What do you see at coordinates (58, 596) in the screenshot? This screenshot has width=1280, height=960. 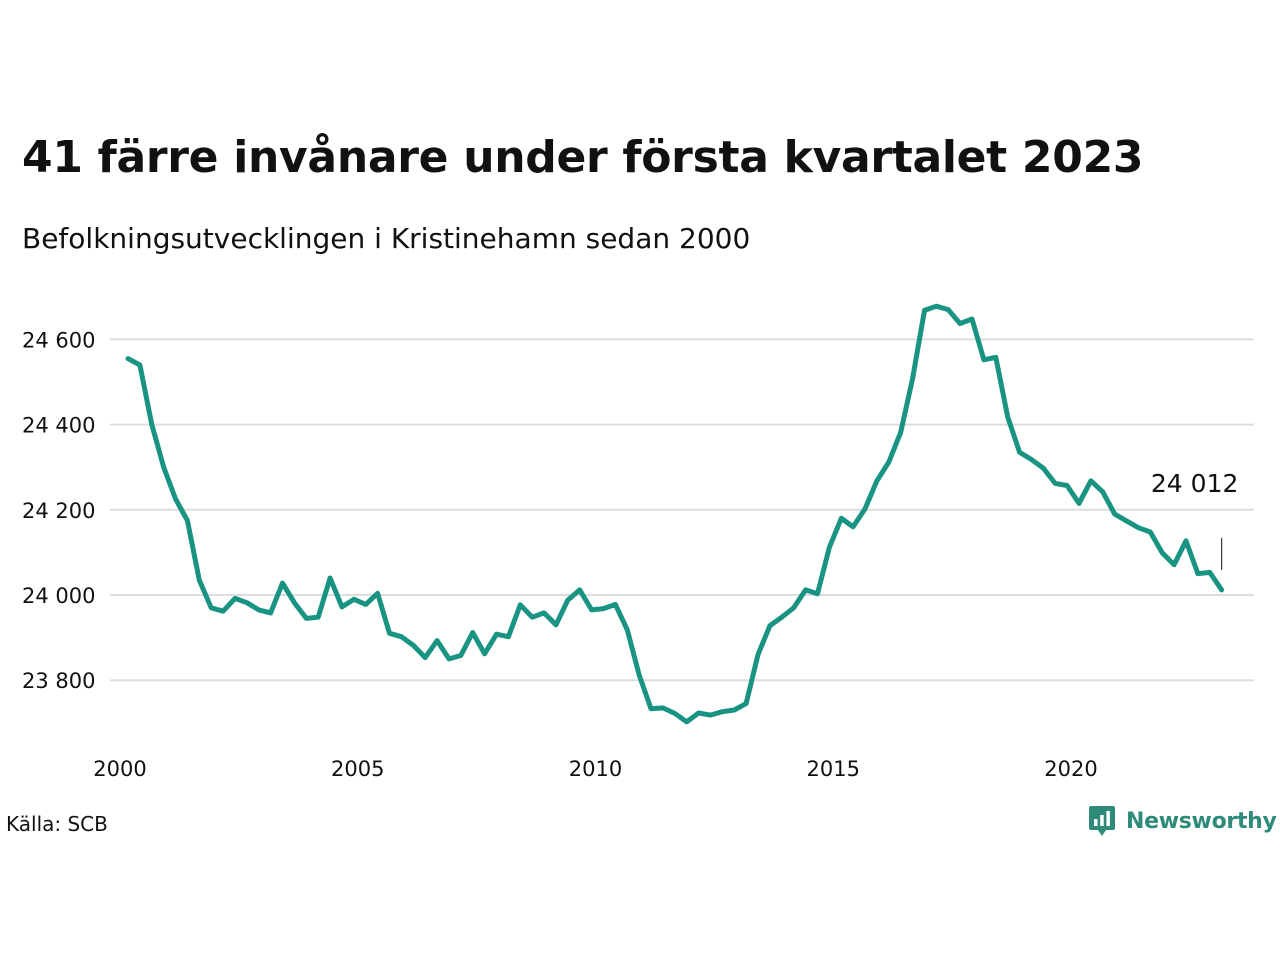 I see `y-tick-label: 24 000` at bounding box center [58, 596].